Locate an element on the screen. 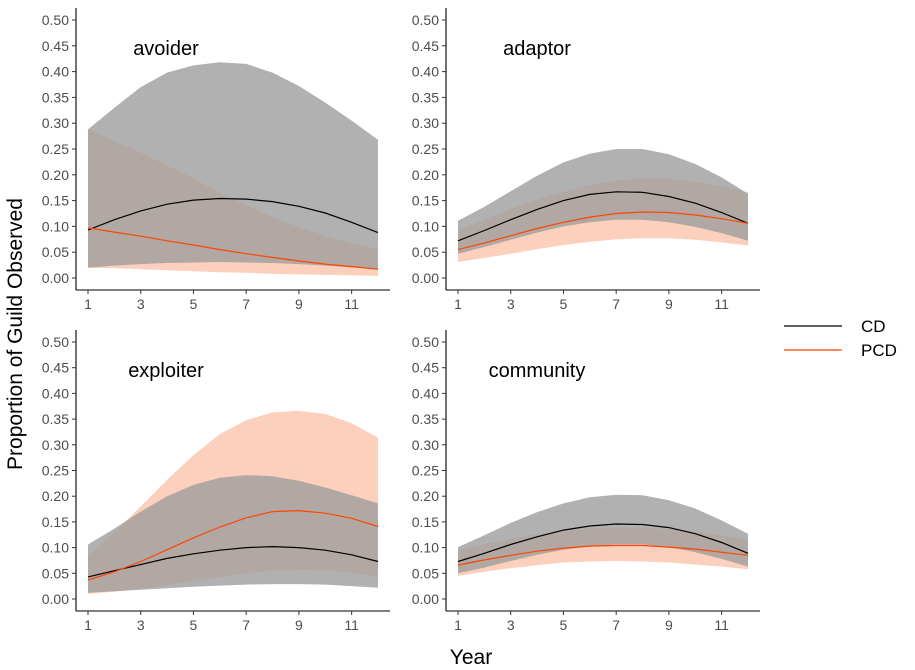 The height and width of the screenshot is (670, 915). panel-title: adaptor is located at coordinates (537, 49).